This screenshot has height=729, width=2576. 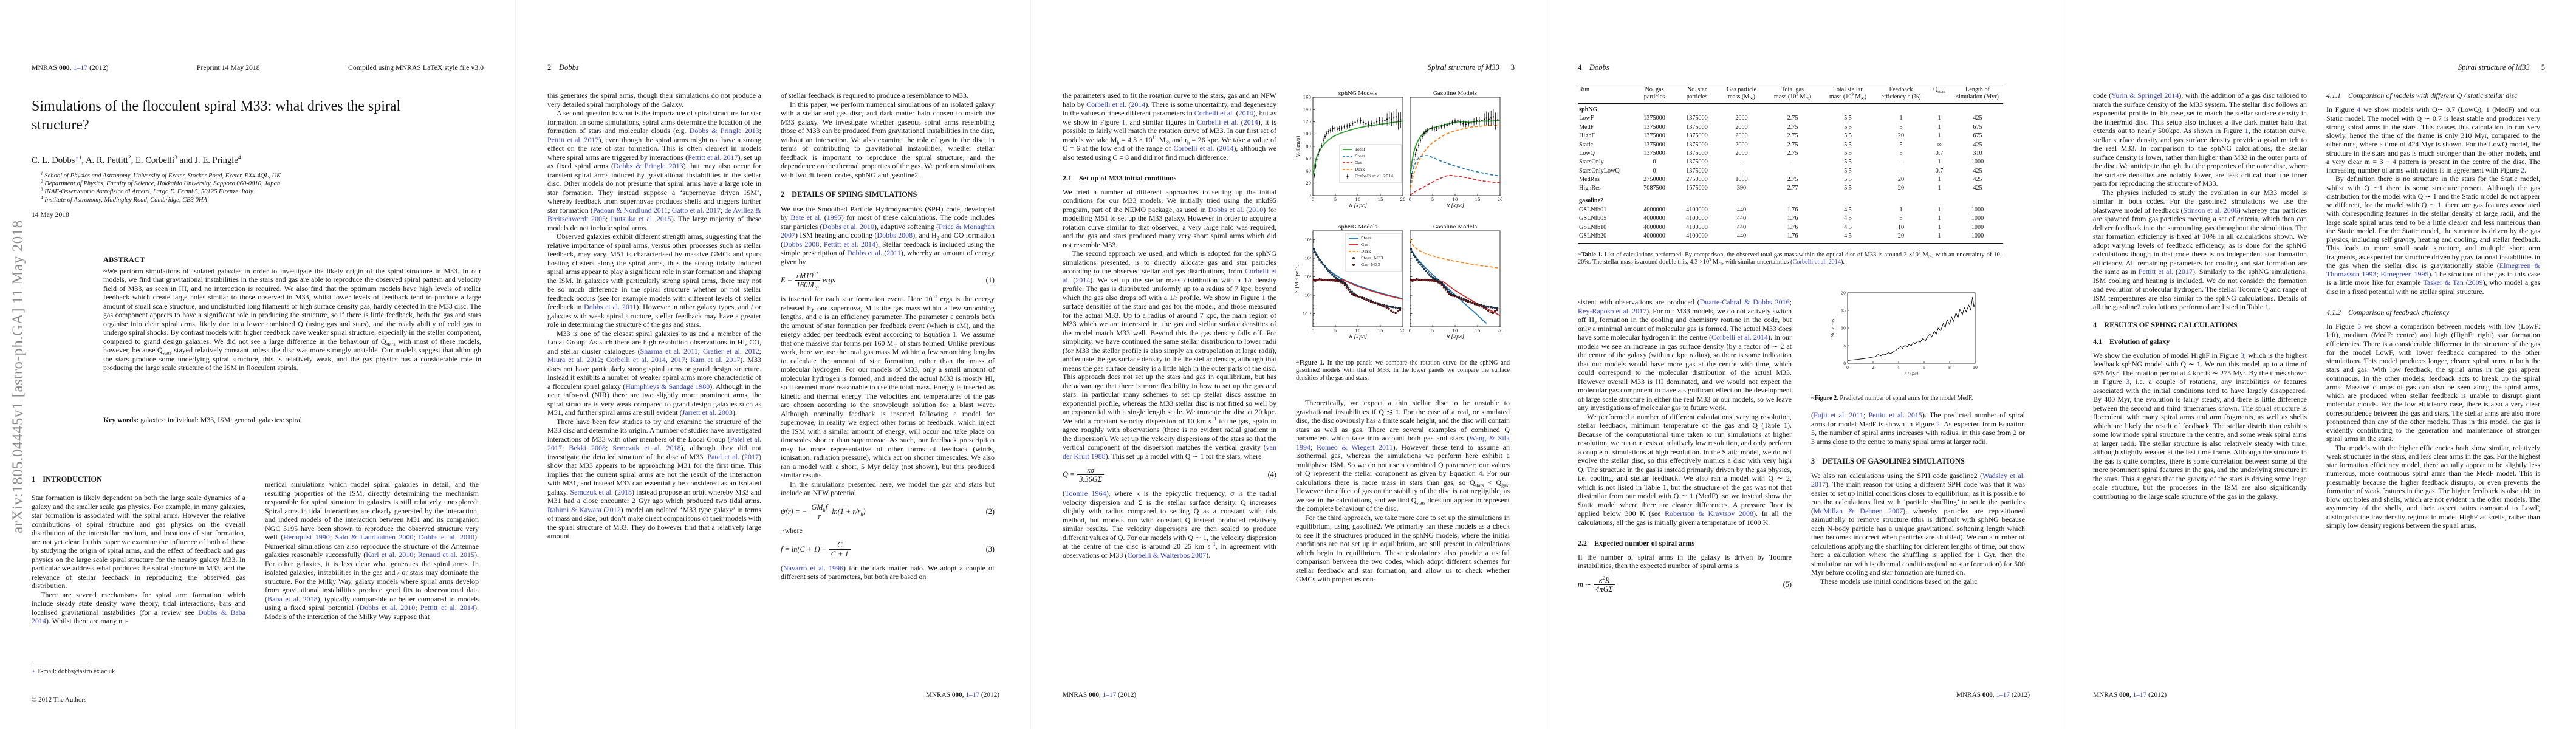 What do you see at coordinates (1355, 447) in the screenshot?
I see `citation-link: Romeo & Wiegert 2011` at bounding box center [1355, 447].